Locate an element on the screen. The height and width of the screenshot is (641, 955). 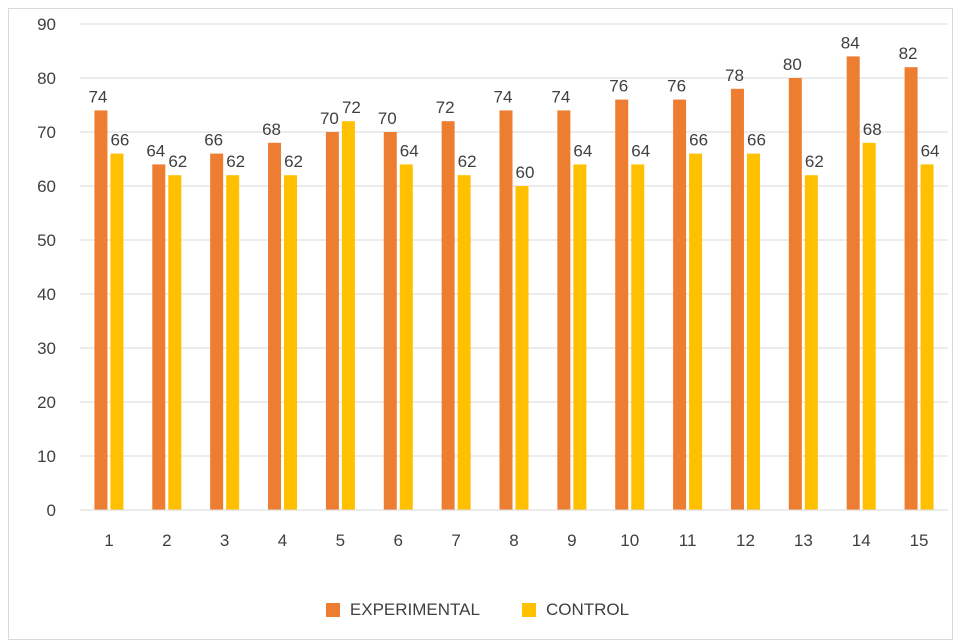
data-label-control: 72 is located at coordinates (351, 107).